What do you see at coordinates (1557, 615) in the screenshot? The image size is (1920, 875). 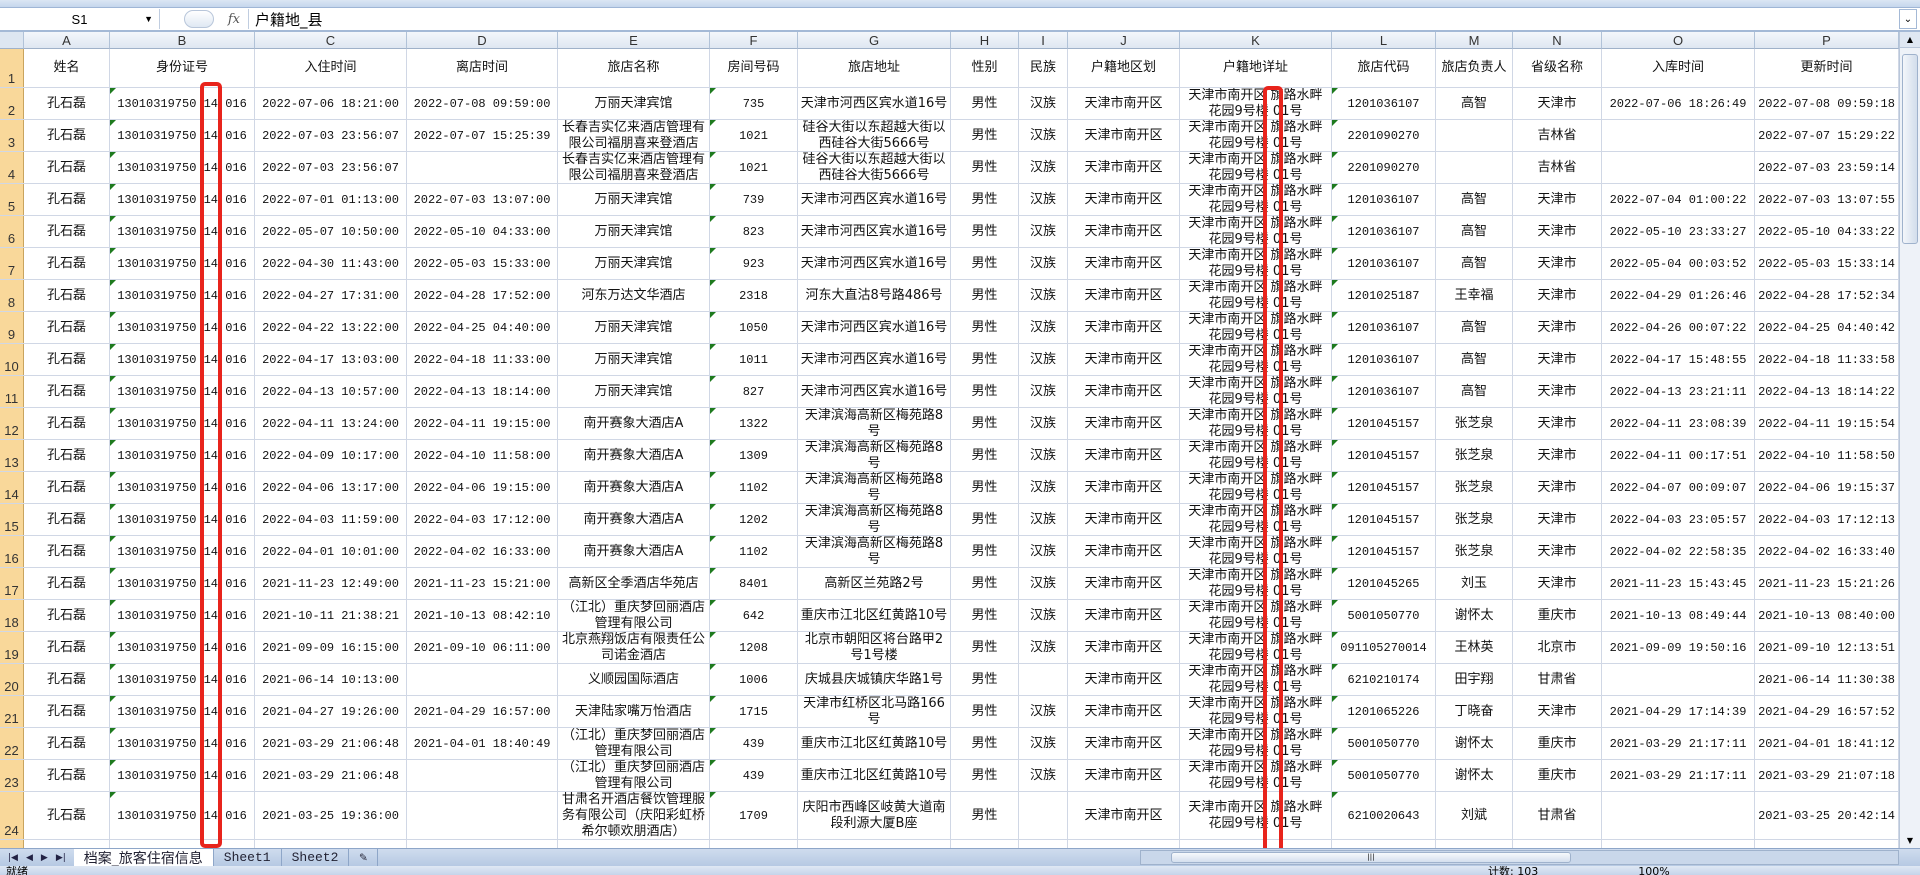 I see `cell-province: 重庆市` at bounding box center [1557, 615].